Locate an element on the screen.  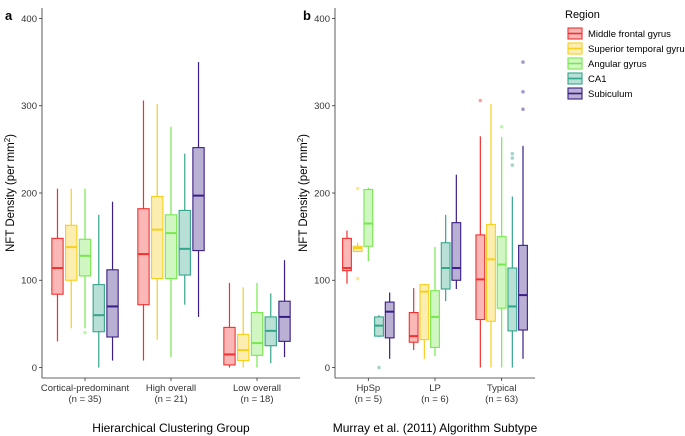
group-cortical-predominant: Cortical-predominant(n = 35) is located at coordinates (85, 296).